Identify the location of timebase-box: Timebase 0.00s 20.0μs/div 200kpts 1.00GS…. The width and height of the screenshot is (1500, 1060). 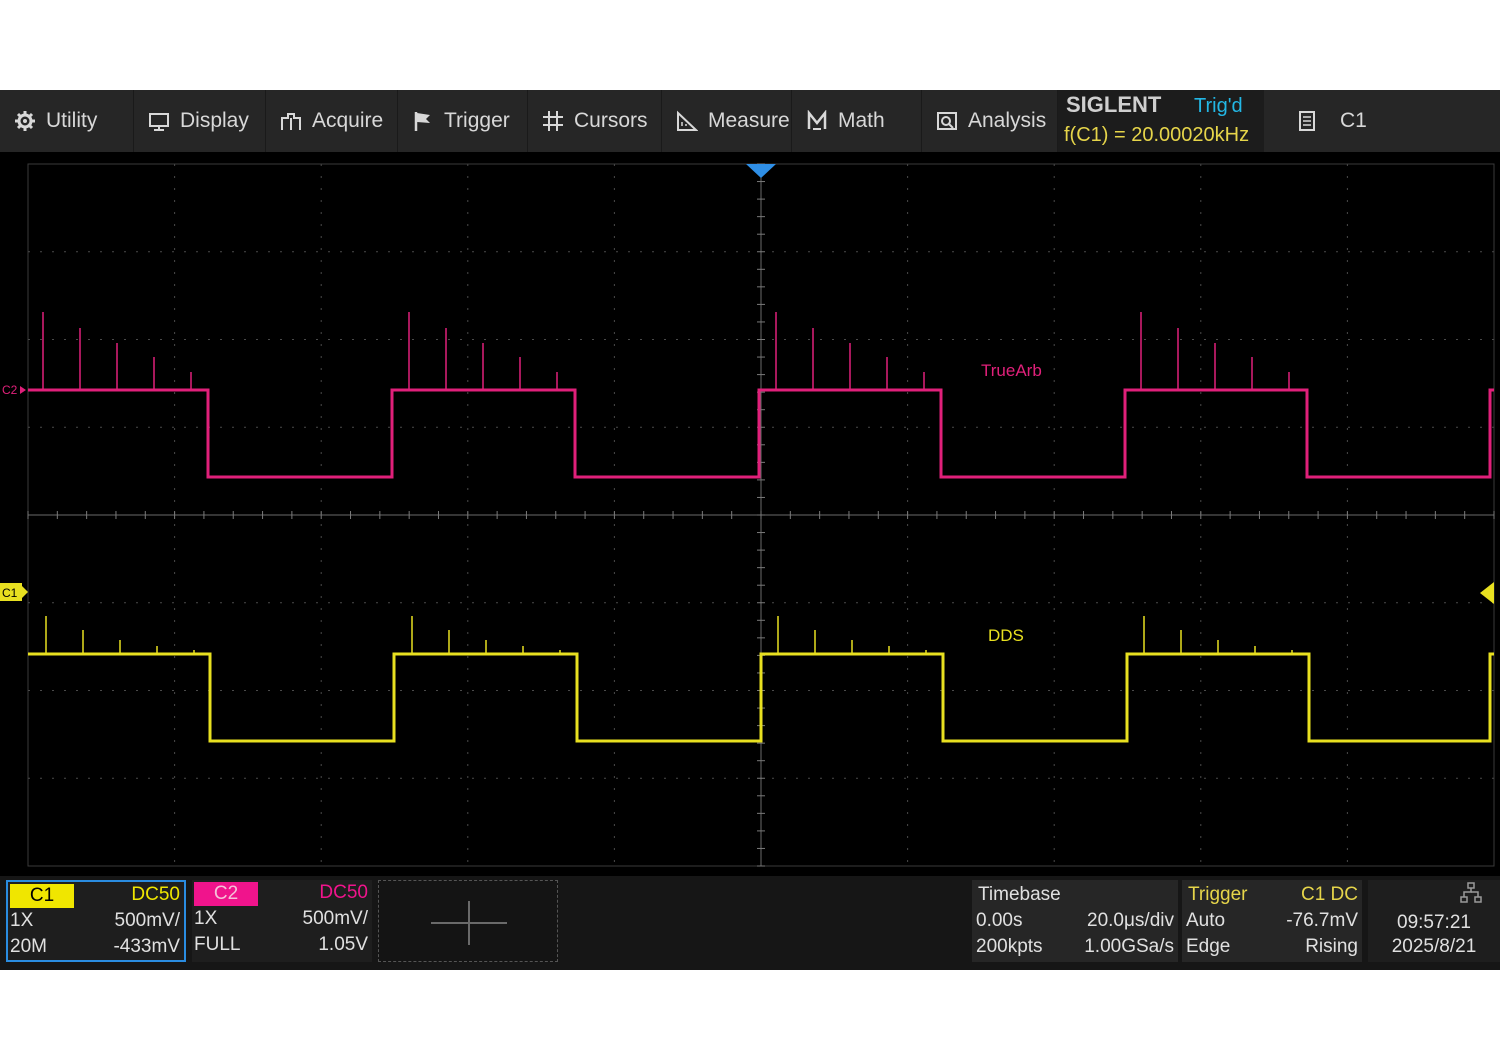
(1075, 921).